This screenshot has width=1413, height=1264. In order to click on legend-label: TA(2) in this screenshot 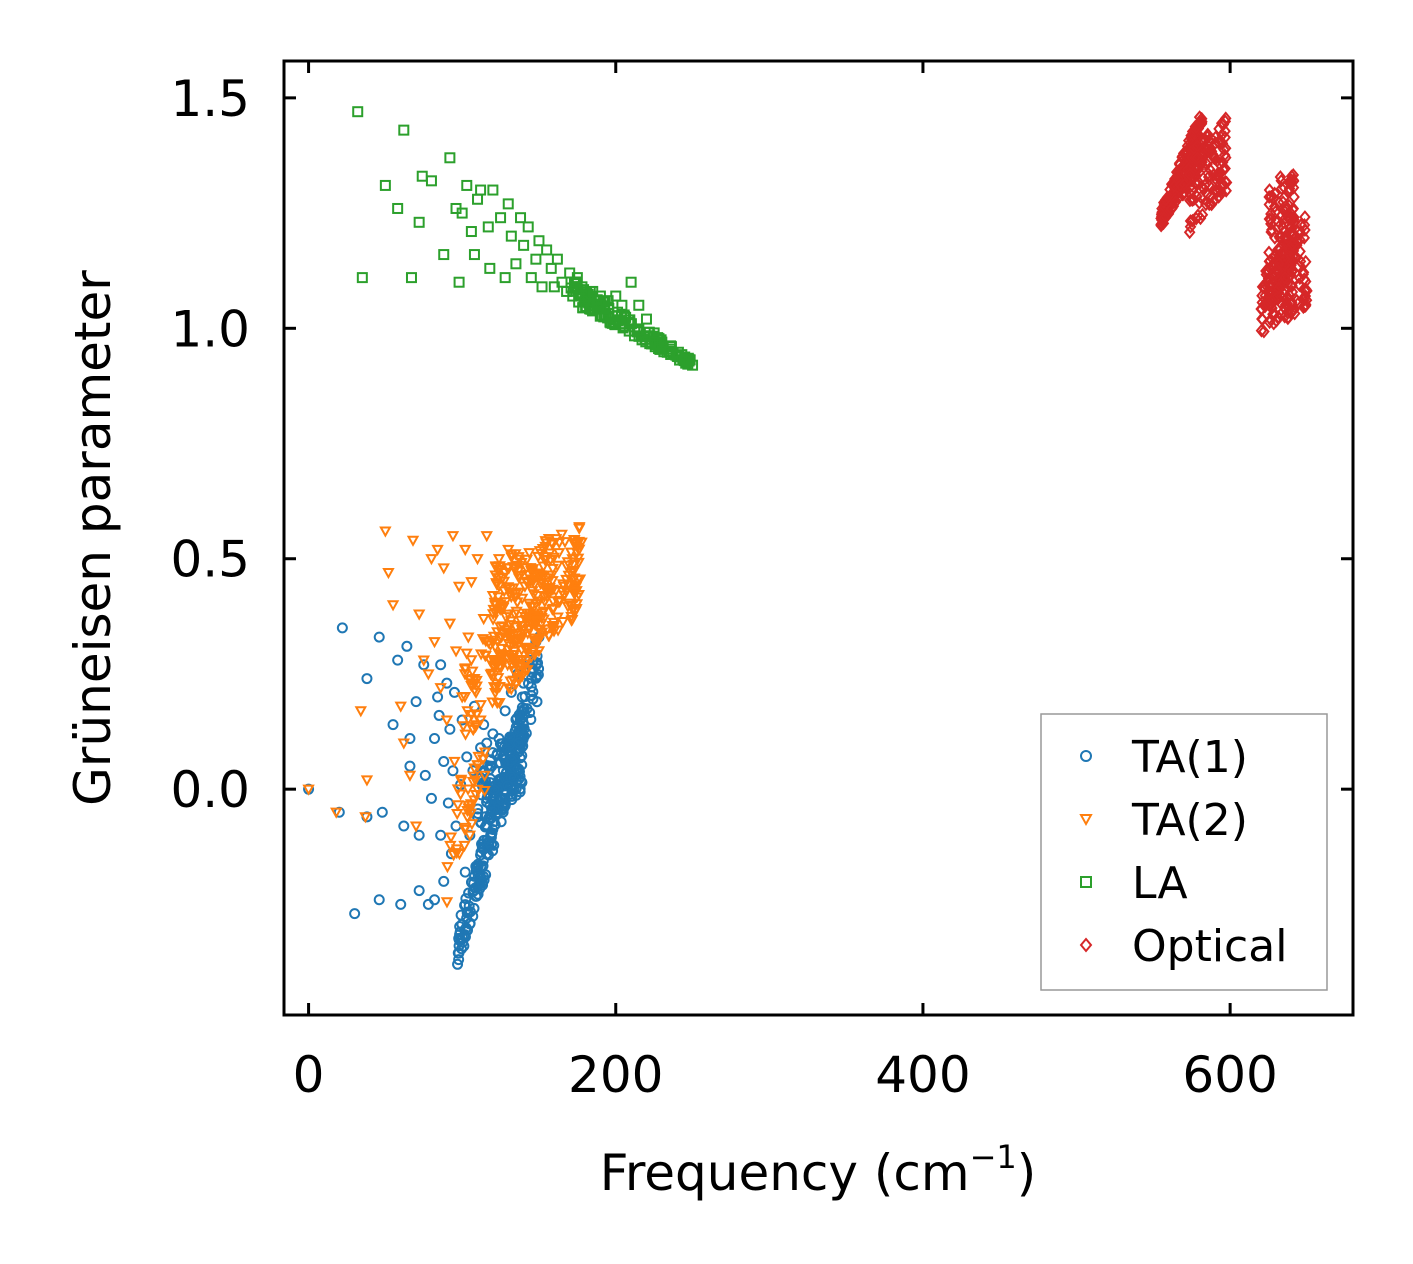, I will do `click(1189, 820)`.